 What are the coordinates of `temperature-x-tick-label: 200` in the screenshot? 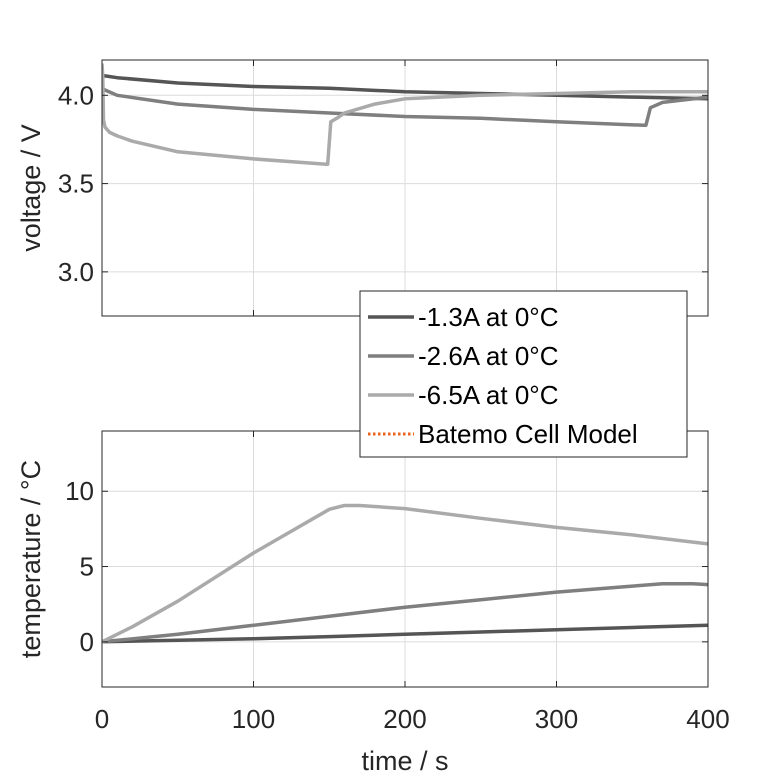 It's located at (404, 719).